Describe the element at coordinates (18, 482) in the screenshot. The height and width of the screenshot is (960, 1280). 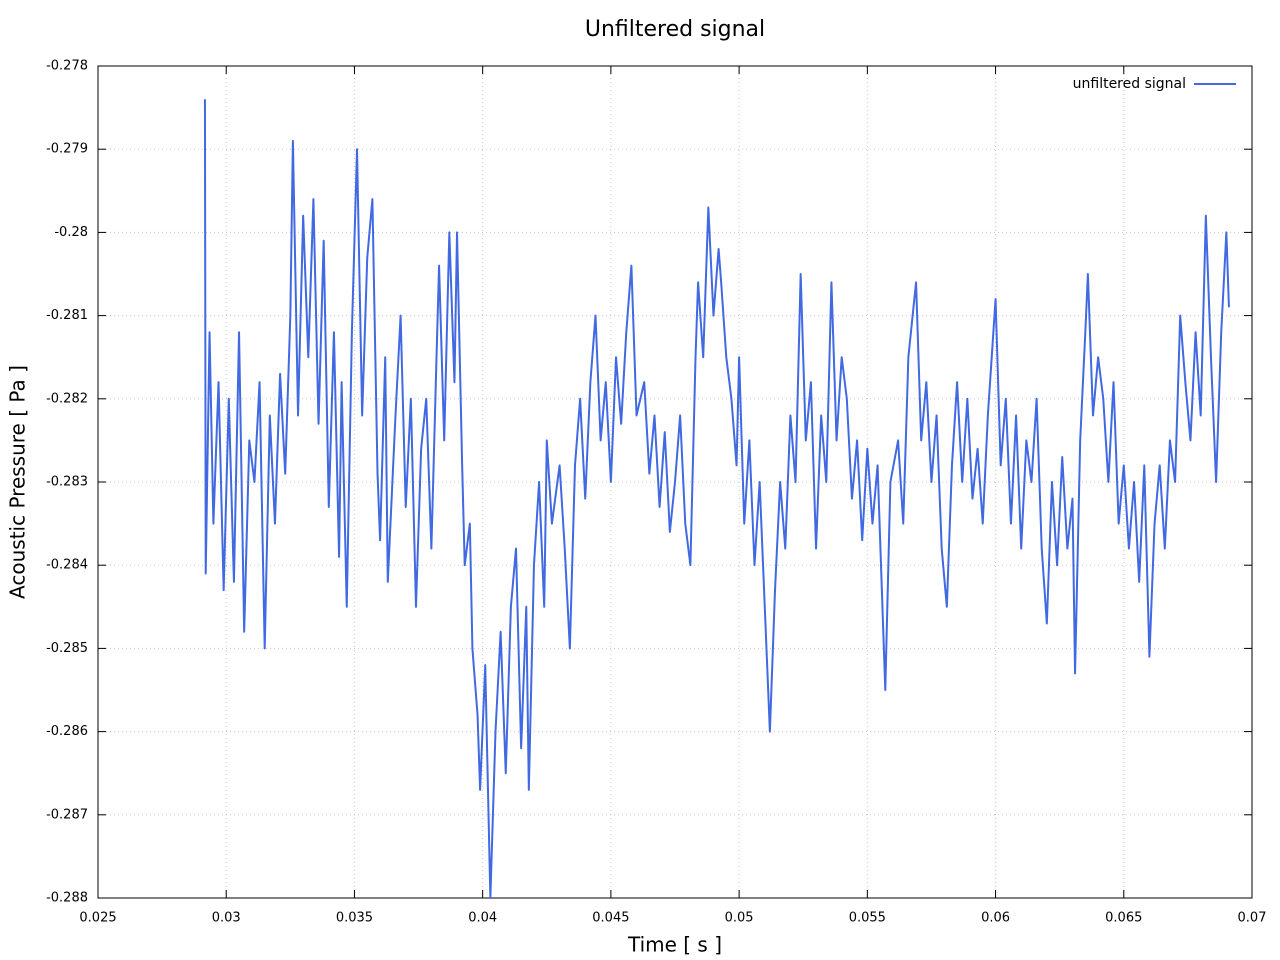
I see `y-axis-label: Acoustic Pressure [ Pa ]` at that location.